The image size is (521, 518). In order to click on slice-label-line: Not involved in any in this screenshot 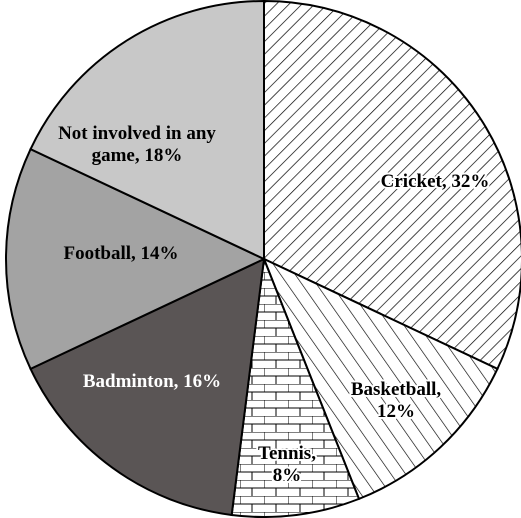, I will do `click(137, 133)`.